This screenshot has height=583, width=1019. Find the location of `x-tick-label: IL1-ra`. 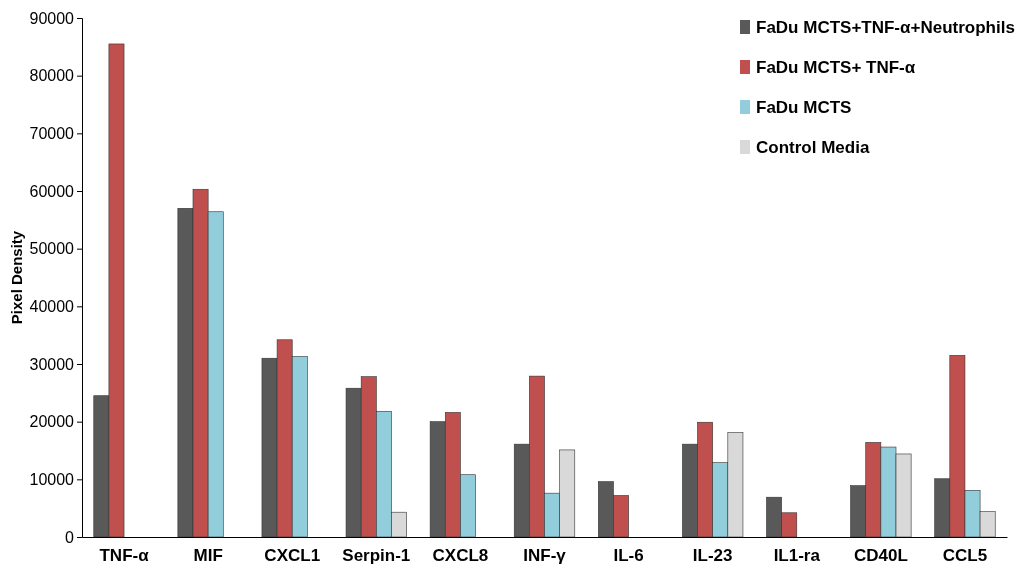

x-tick-label: IL1-ra is located at coordinates (797, 556).